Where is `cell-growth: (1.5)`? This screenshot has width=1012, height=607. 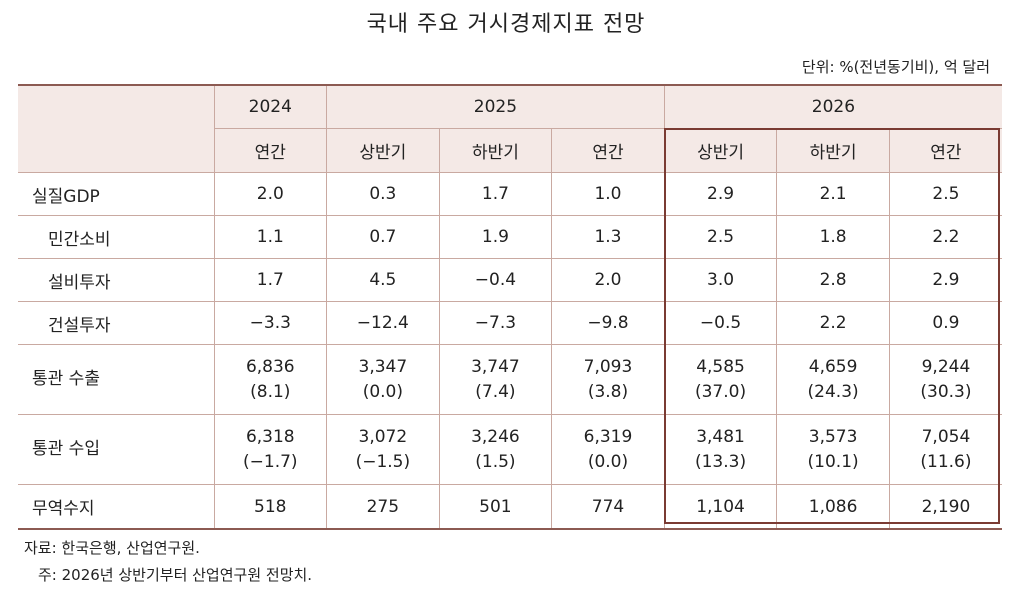 cell-growth: (1.5) is located at coordinates (495, 461).